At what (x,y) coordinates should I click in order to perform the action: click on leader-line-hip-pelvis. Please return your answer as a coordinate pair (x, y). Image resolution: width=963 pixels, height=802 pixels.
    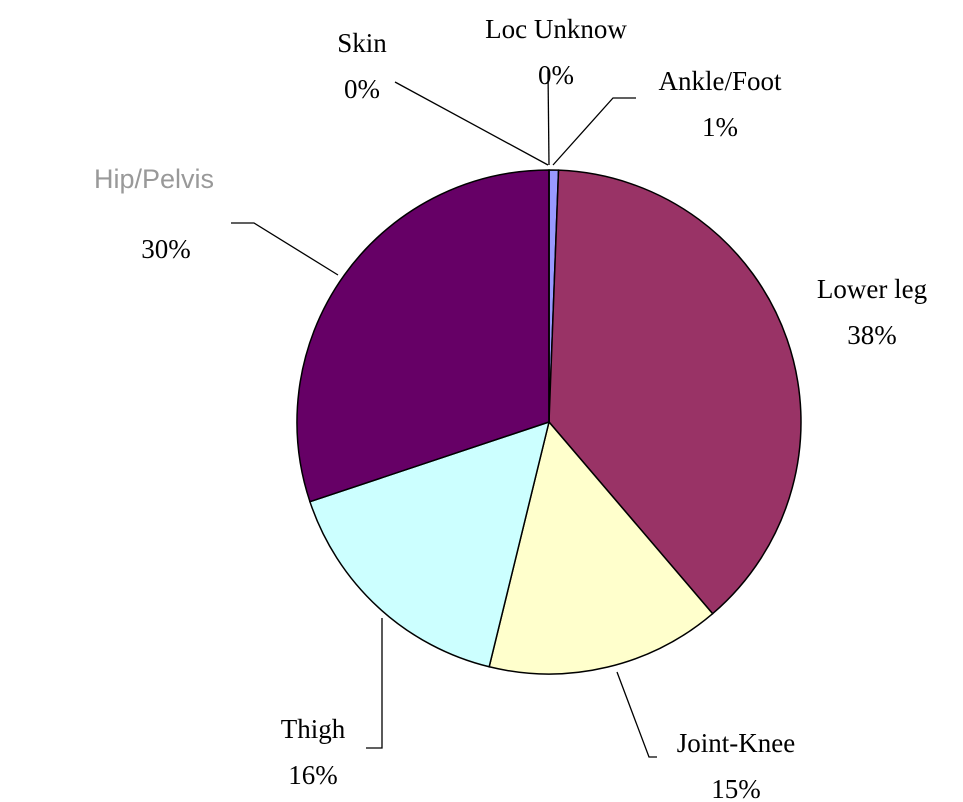
    Looking at the image, I should click on (285, 249).